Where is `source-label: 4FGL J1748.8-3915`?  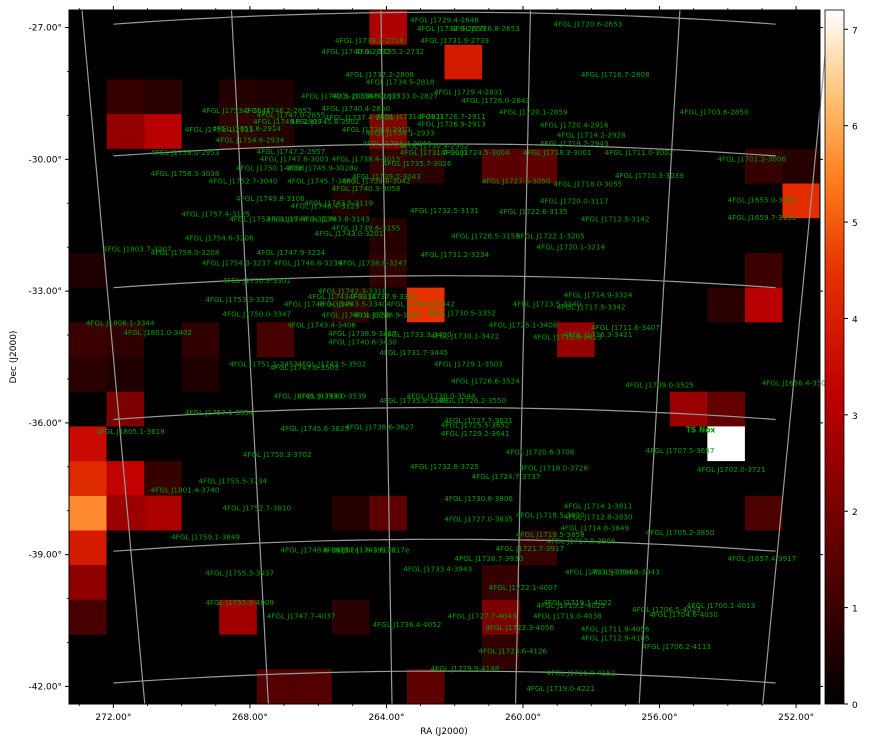
source-label: 4FGL J1748.8-3915 is located at coordinates (314, 549).